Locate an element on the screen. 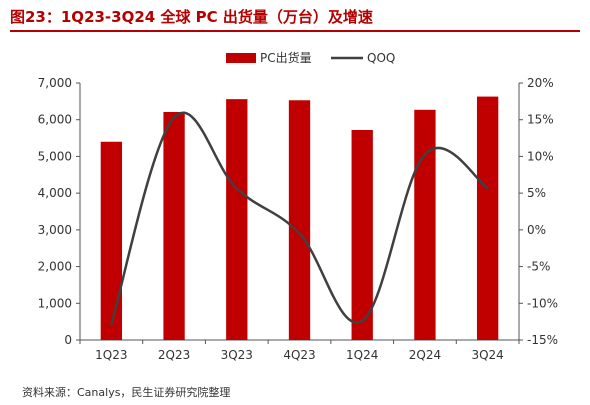 This screenshot has height=405, width=590. right-tick-label: 0% is located at coordinates (536, 230).